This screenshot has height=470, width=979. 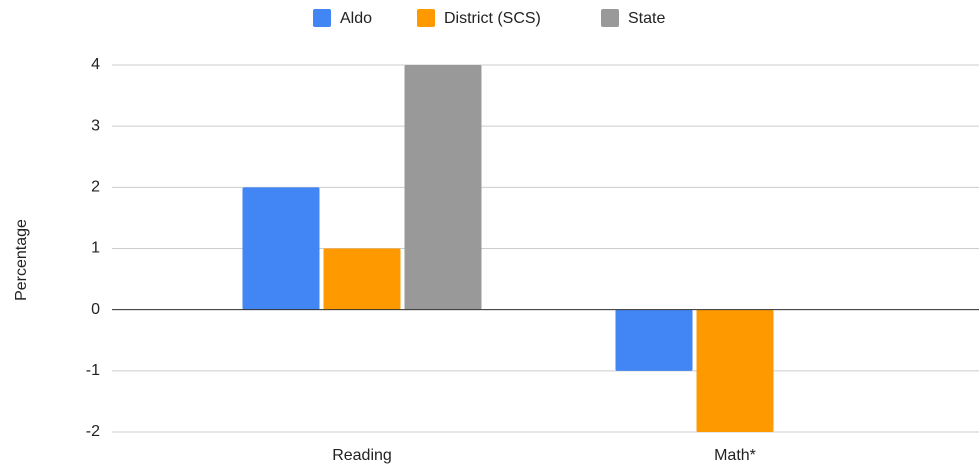 What do you see at coordinates (95, 309) in the screenshot?
I see `y-tick-label: 0` at bounding box center [95, 309].